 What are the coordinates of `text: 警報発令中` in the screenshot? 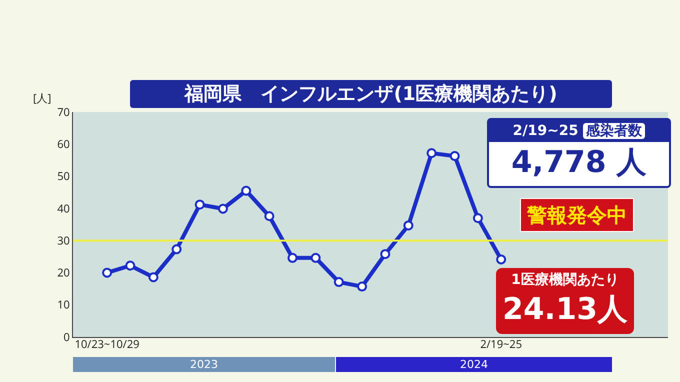 It's located at (577, 215).